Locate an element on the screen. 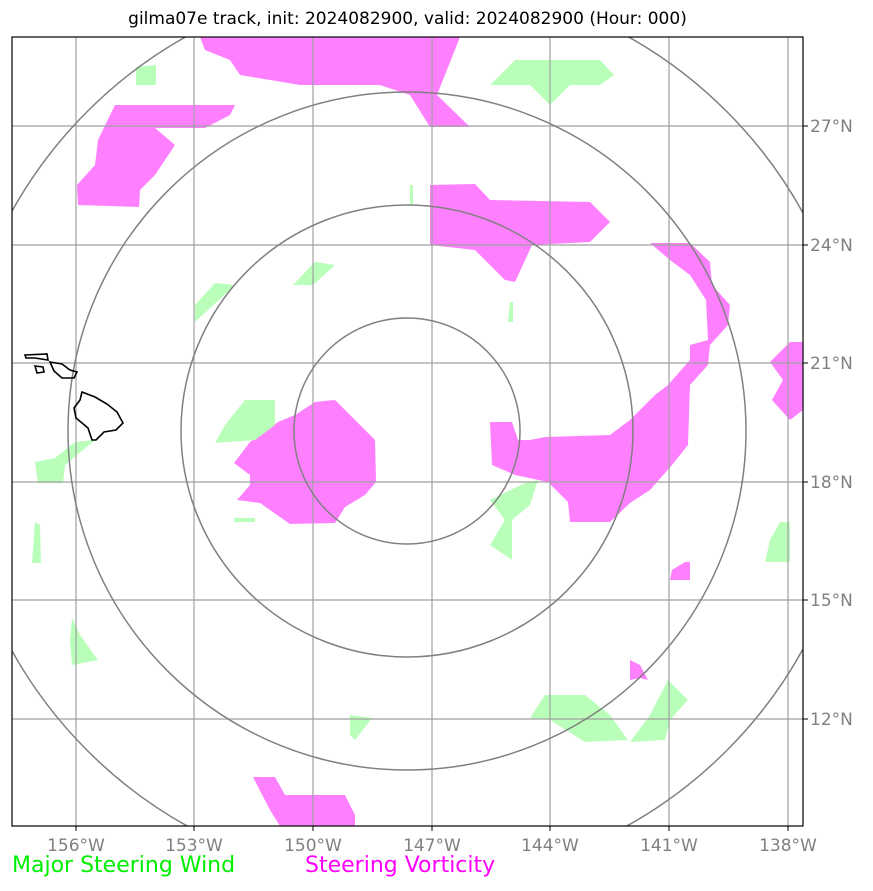 The image size is (873, 891). latitude-labels: 27°N 24°N 21°N 18°N 15°N 12°N is located at coordinates (831, 423).